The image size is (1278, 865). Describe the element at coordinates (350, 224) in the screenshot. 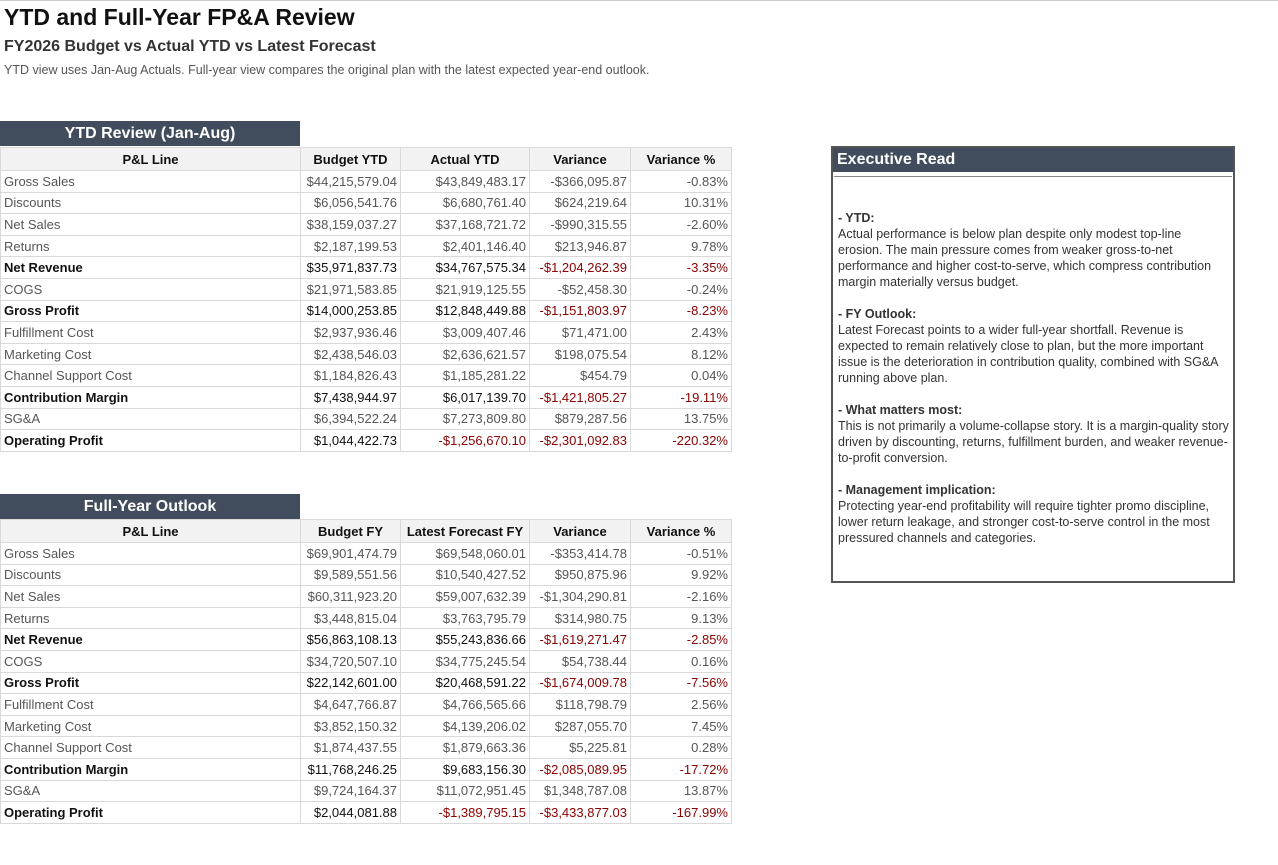

I see `cell: $38,159,037.27` at that location.